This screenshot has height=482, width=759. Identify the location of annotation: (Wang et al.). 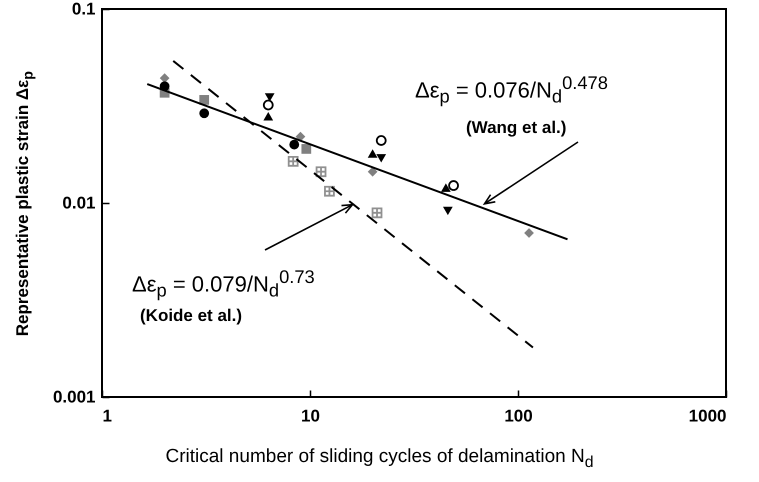
(516, 128).